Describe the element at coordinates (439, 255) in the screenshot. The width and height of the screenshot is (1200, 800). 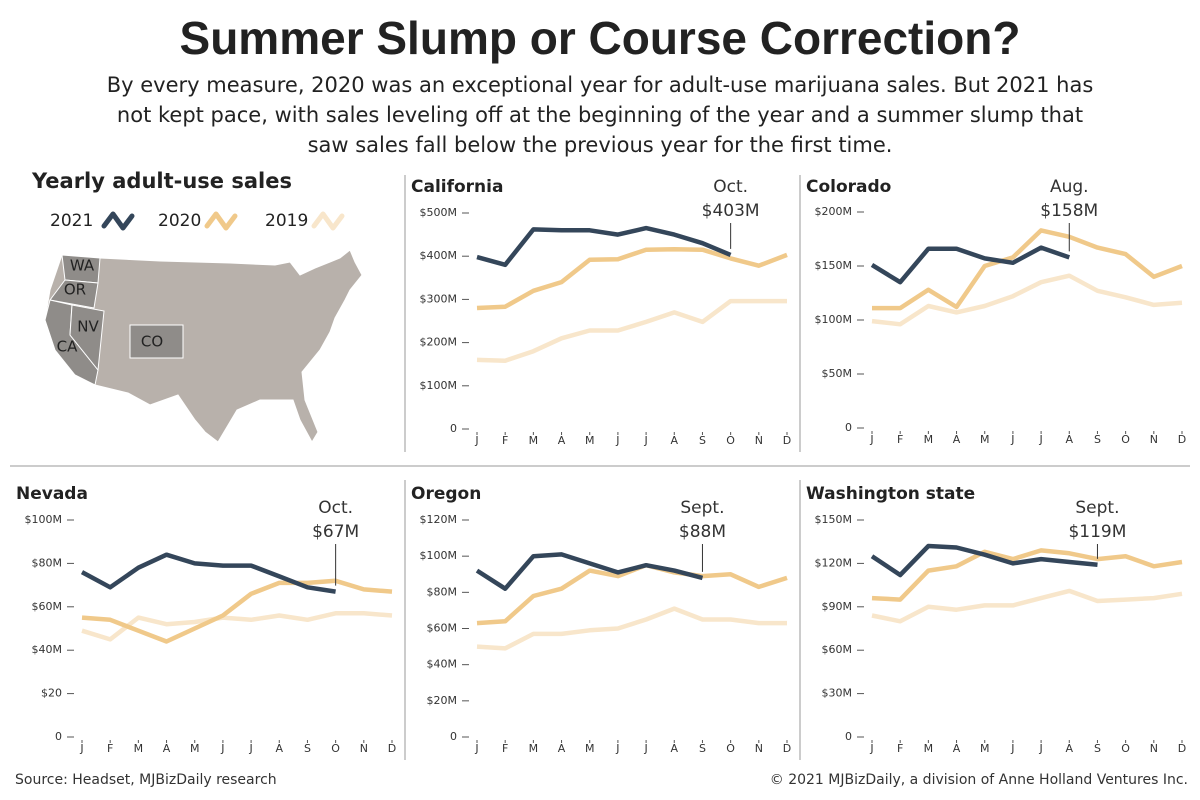
I see `y-tick-label: $400M` at that location.